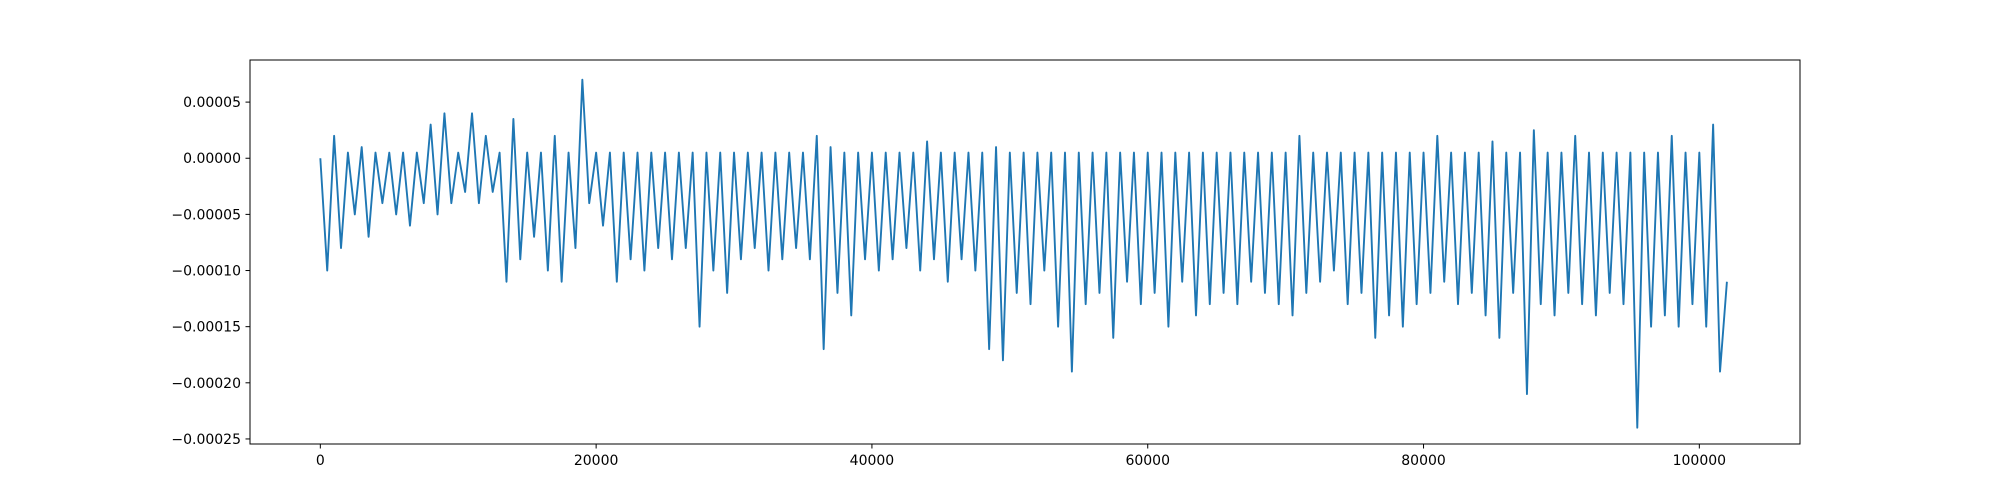 This screenshot has width=2000, height=500. I want to click on x-tick-label: 20000, so click(596, 461).